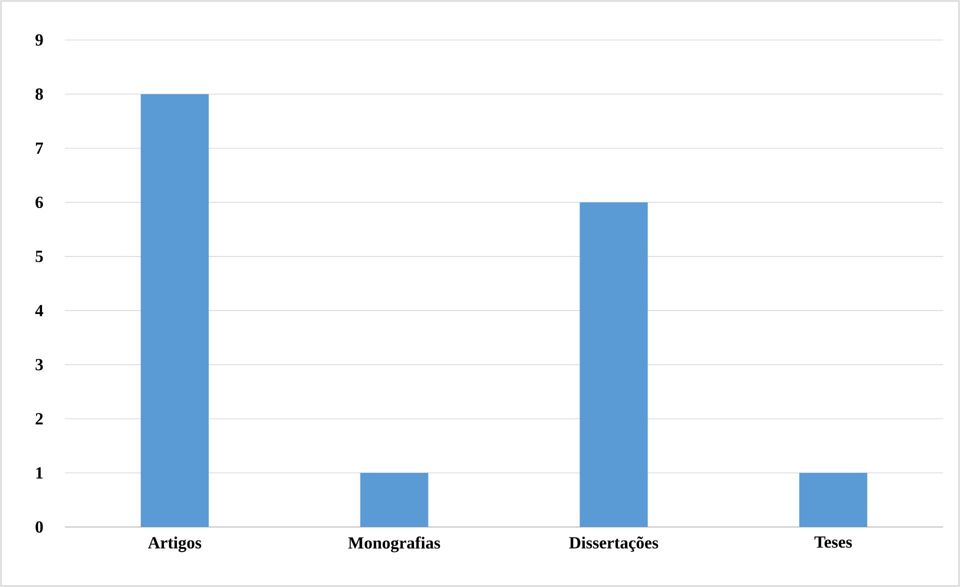 Image resolution: width=960 pixels, height=587 pixels. Describe the element at coordinates (39, 256) in the screenshot. I see `y-tick-label: 5` at that location.